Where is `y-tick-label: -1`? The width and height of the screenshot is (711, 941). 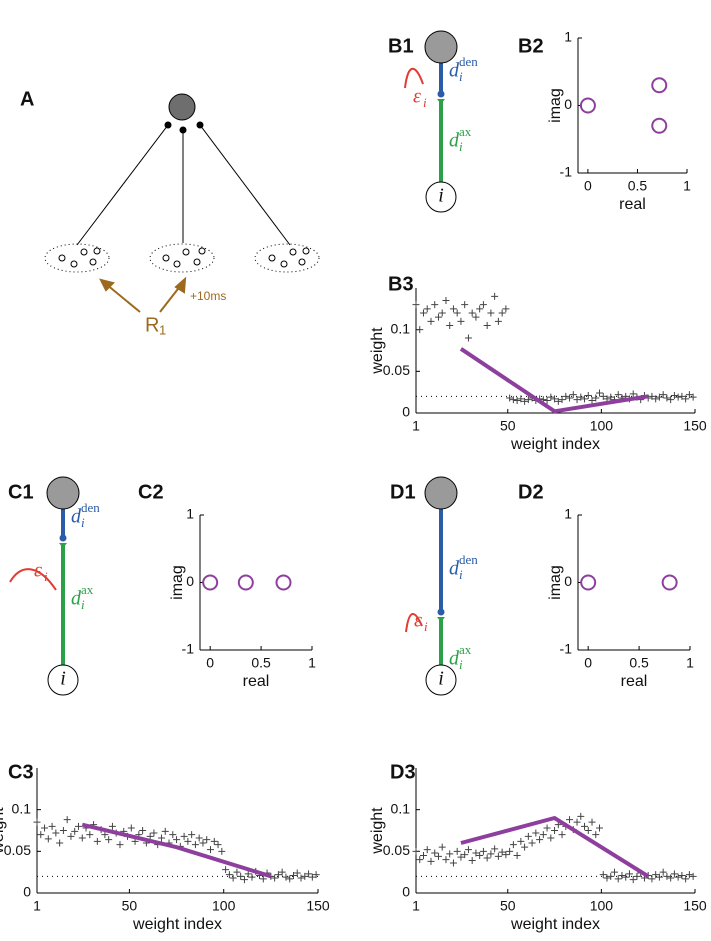 y-tick-label: -1 is located at coordinates (566, 649).